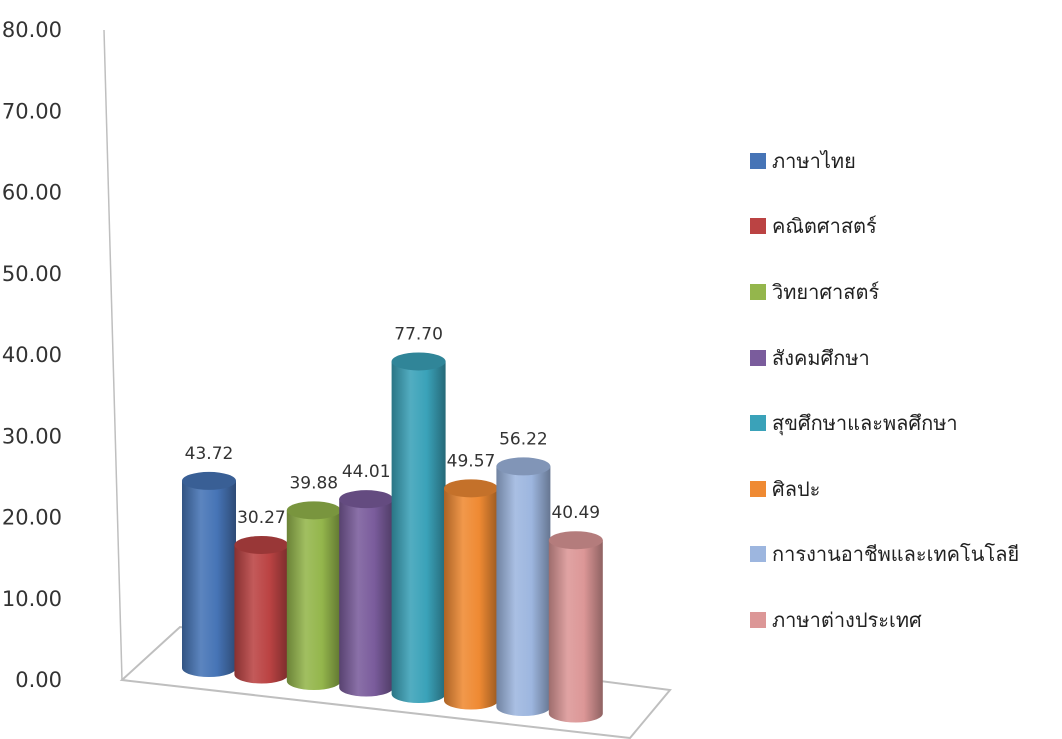  What do you see at coordinates (418, 334) in the screenshot?
I see `data-label: 77.70` at bounding box center [418, 334].